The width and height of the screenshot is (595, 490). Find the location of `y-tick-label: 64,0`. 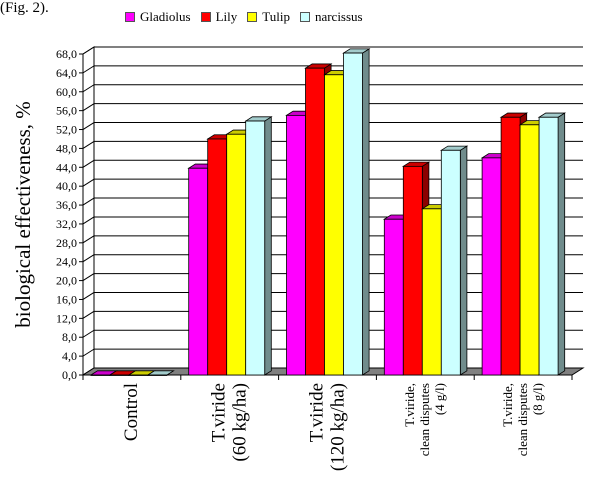

y-tick-label: 64,0 is located at coordinates (66, 73).